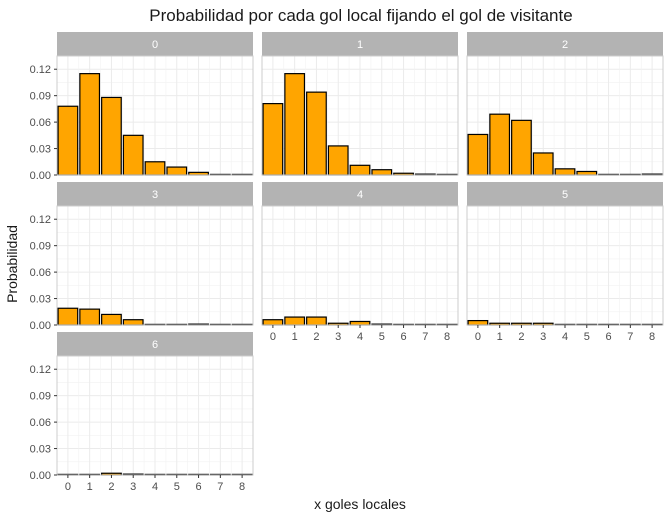  I want to click on facet-strip-label: 2, so click(565, 45).